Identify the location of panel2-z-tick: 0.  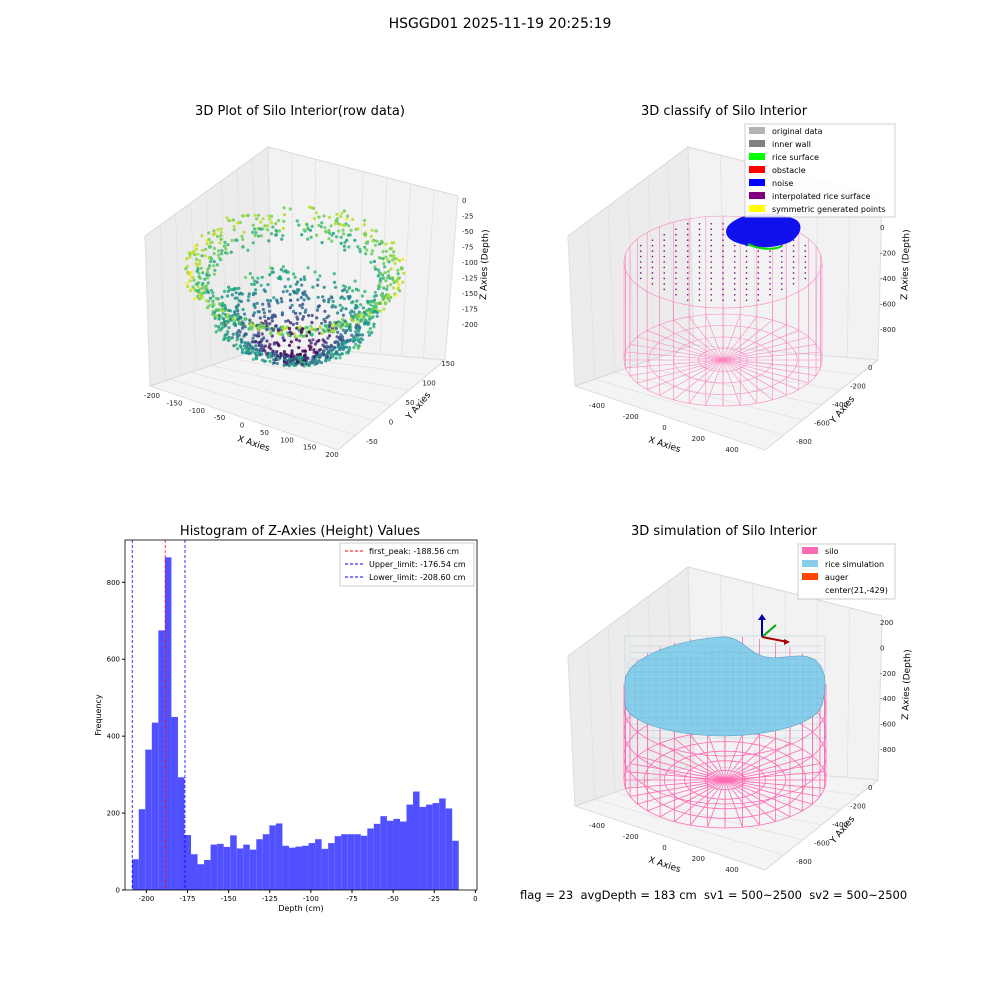
(882, 228).